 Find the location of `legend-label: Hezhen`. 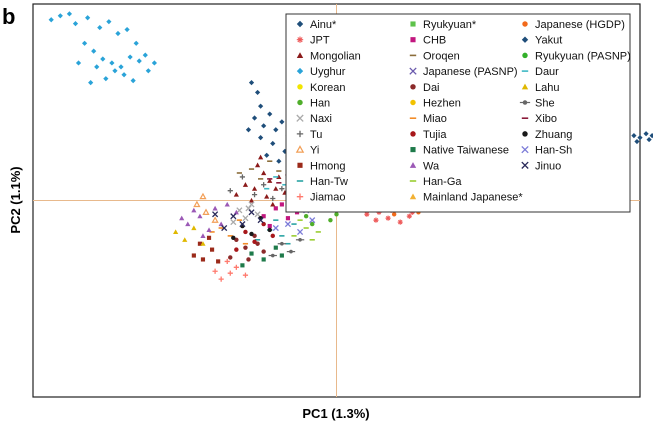

legend-label: Hezhen is located at coordinates (442, 104).